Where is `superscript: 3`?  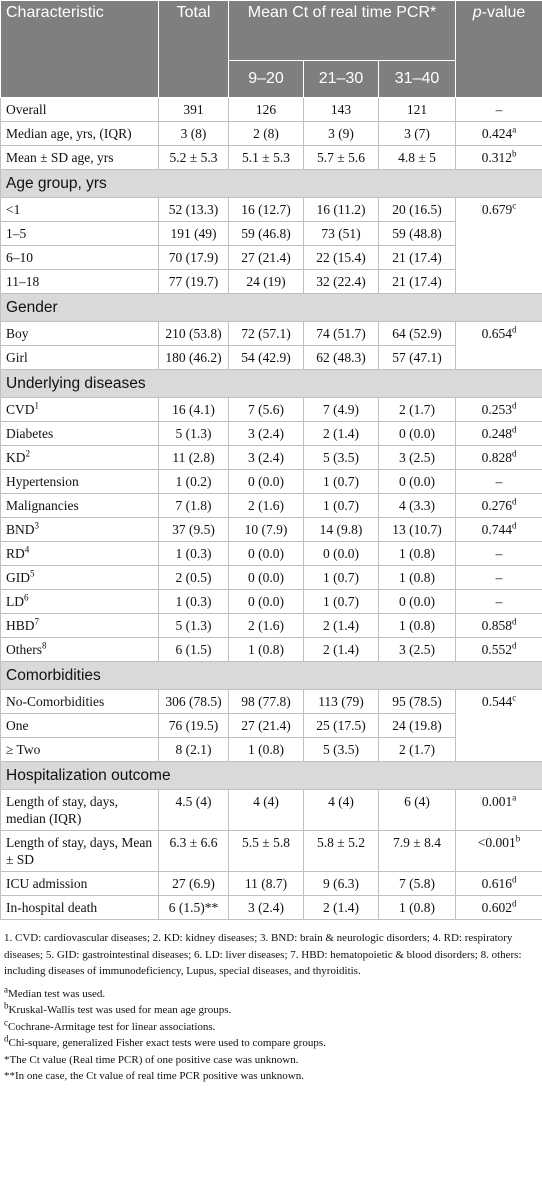
superscript: 3 is located at coordinates (37, 525).